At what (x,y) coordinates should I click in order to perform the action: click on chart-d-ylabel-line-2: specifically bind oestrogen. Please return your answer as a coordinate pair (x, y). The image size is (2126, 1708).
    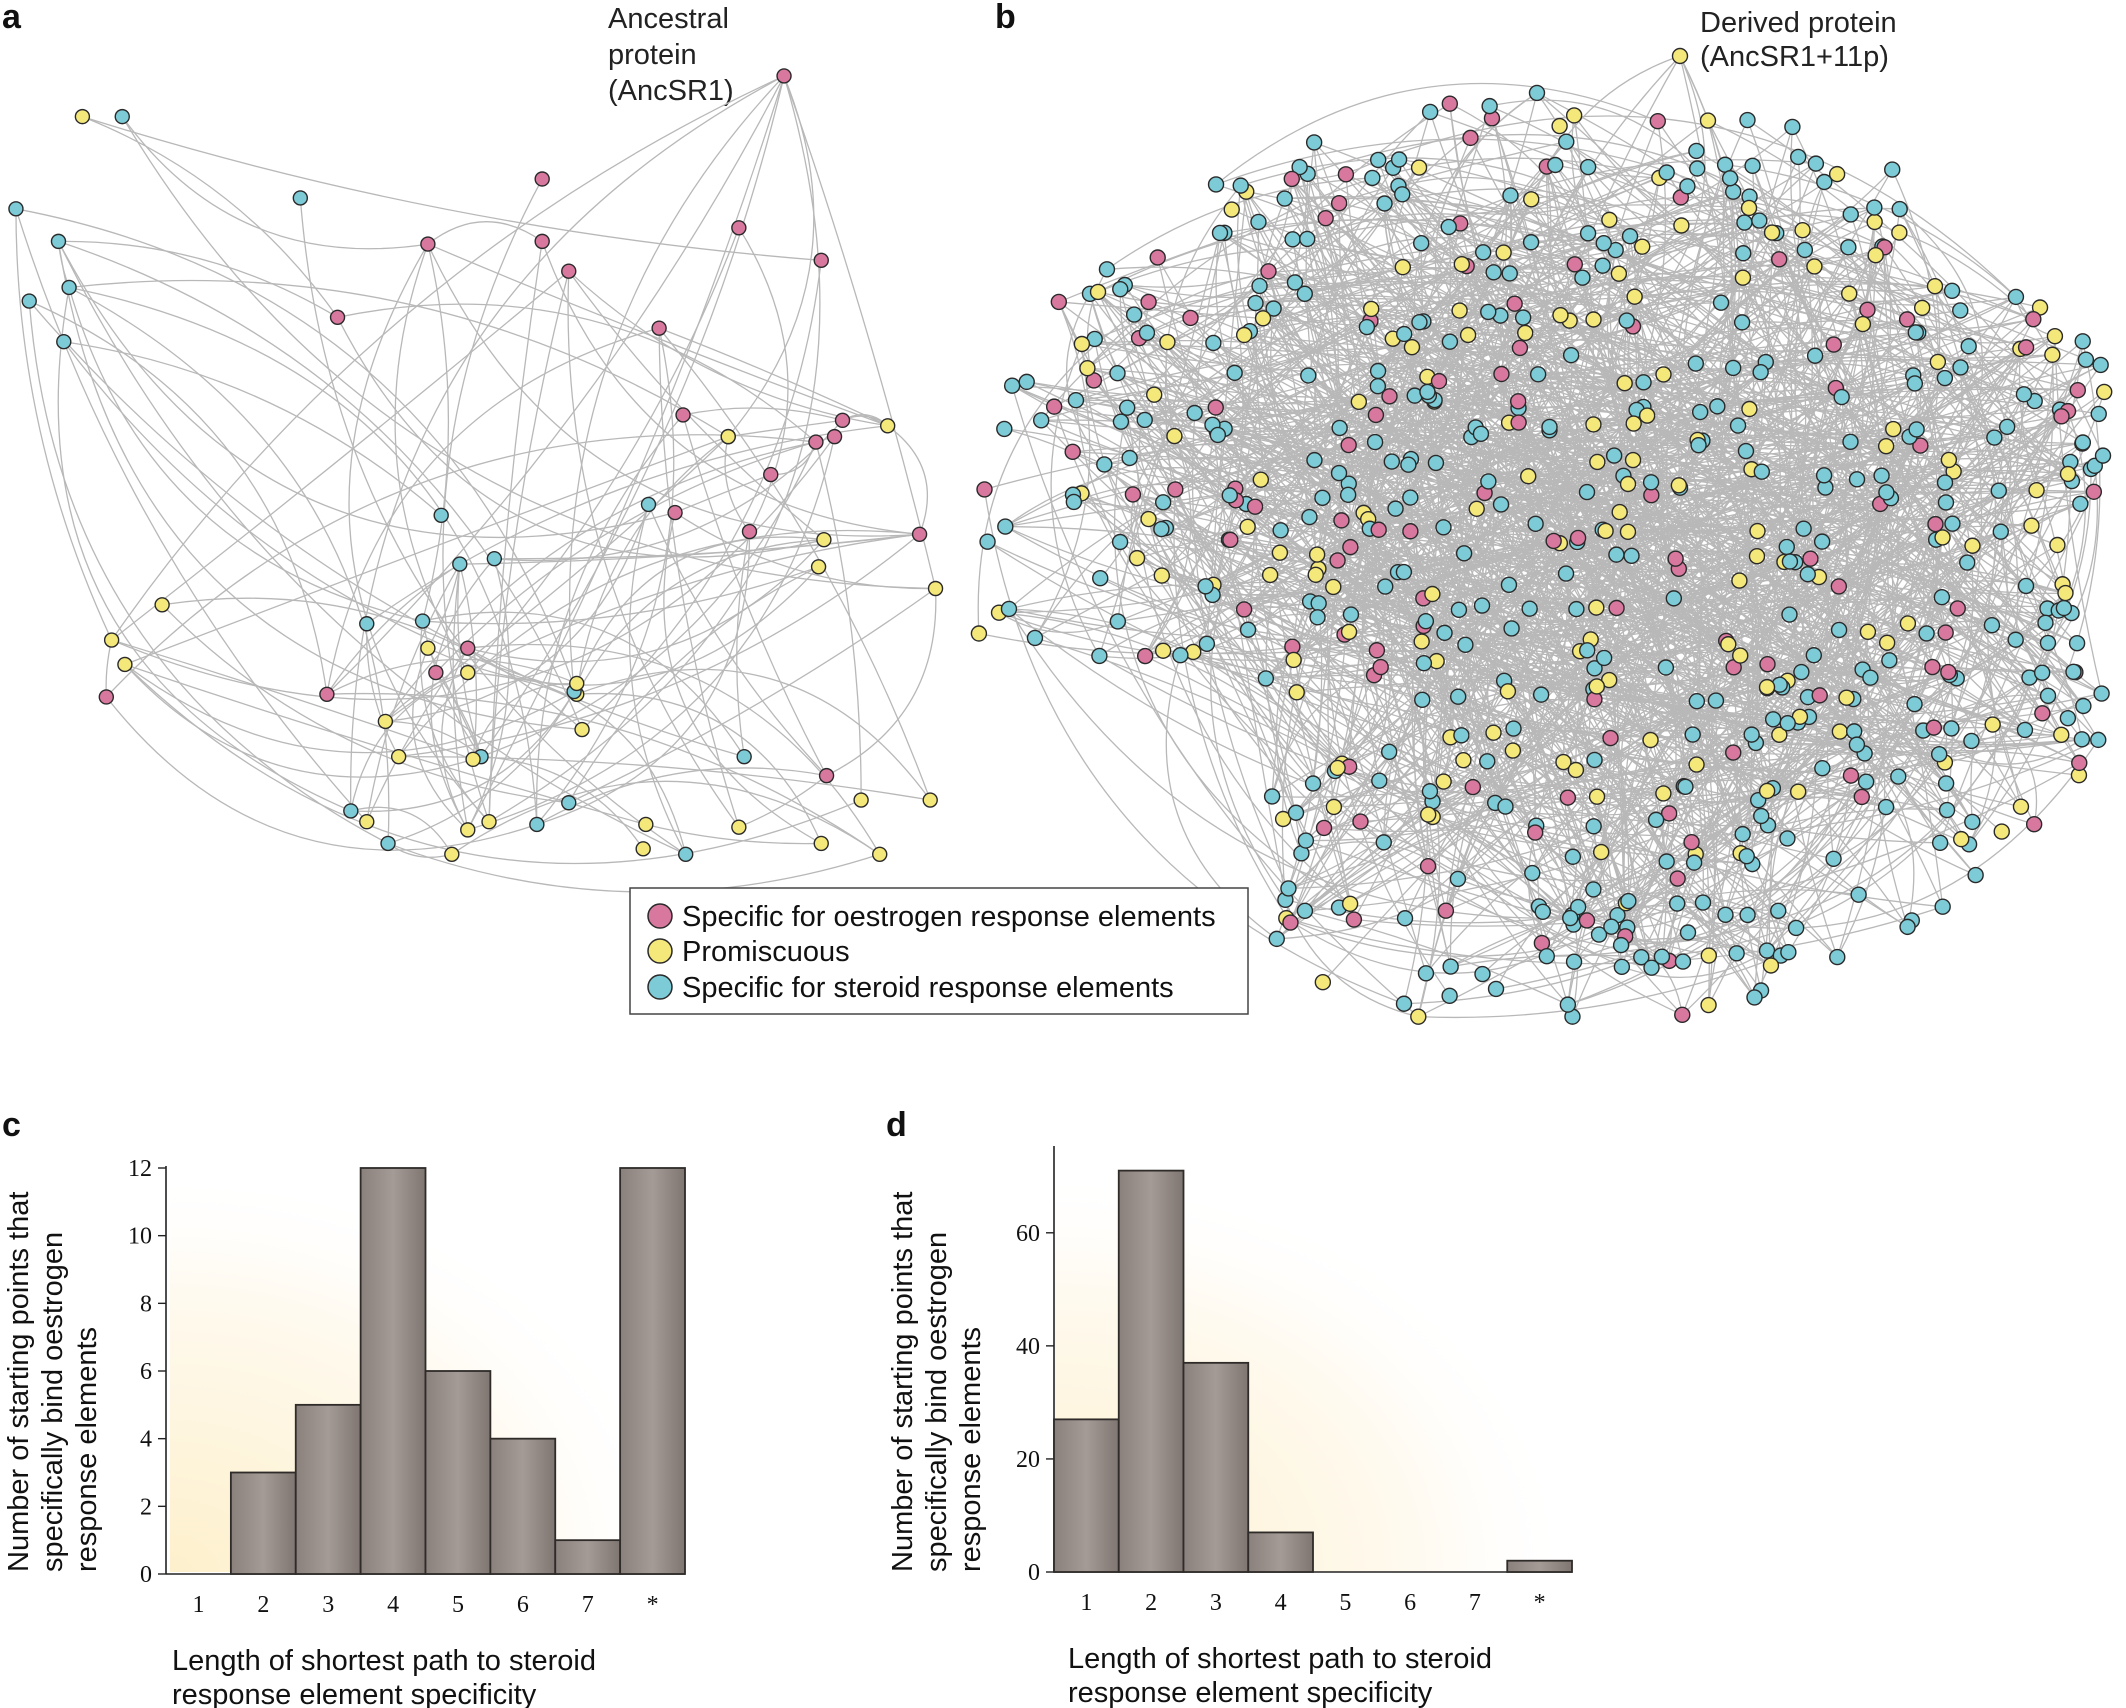
    Looking at the image, I should click on (937, 1402).